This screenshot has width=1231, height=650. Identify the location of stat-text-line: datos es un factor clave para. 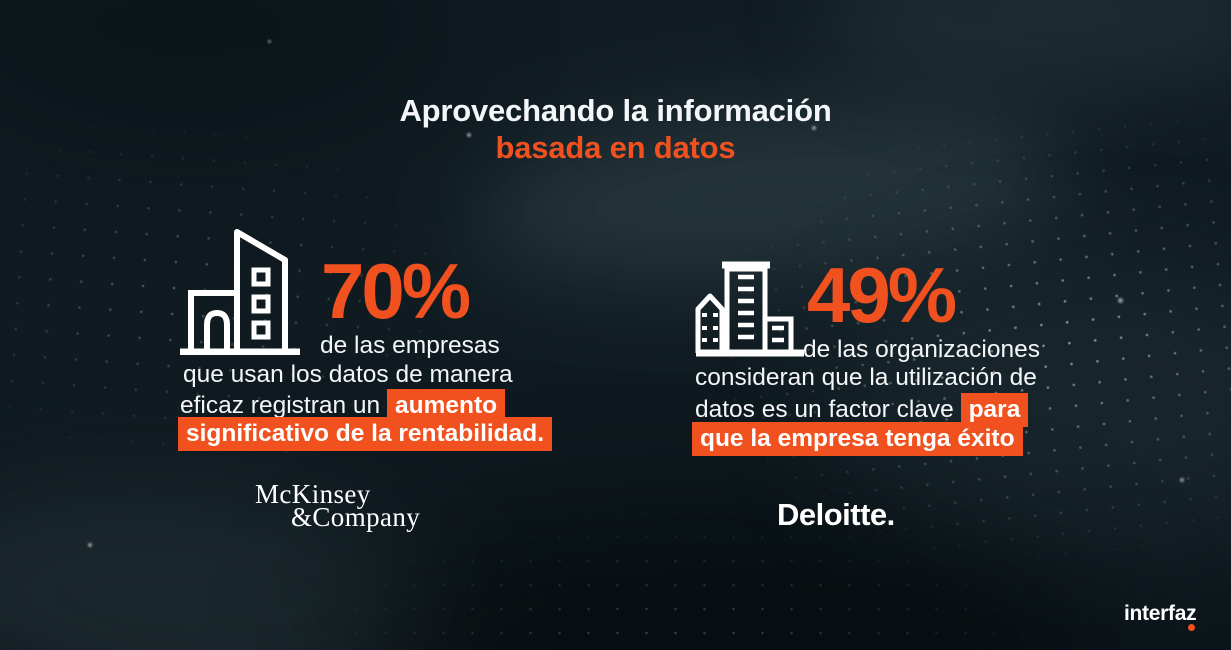
(862, 410).